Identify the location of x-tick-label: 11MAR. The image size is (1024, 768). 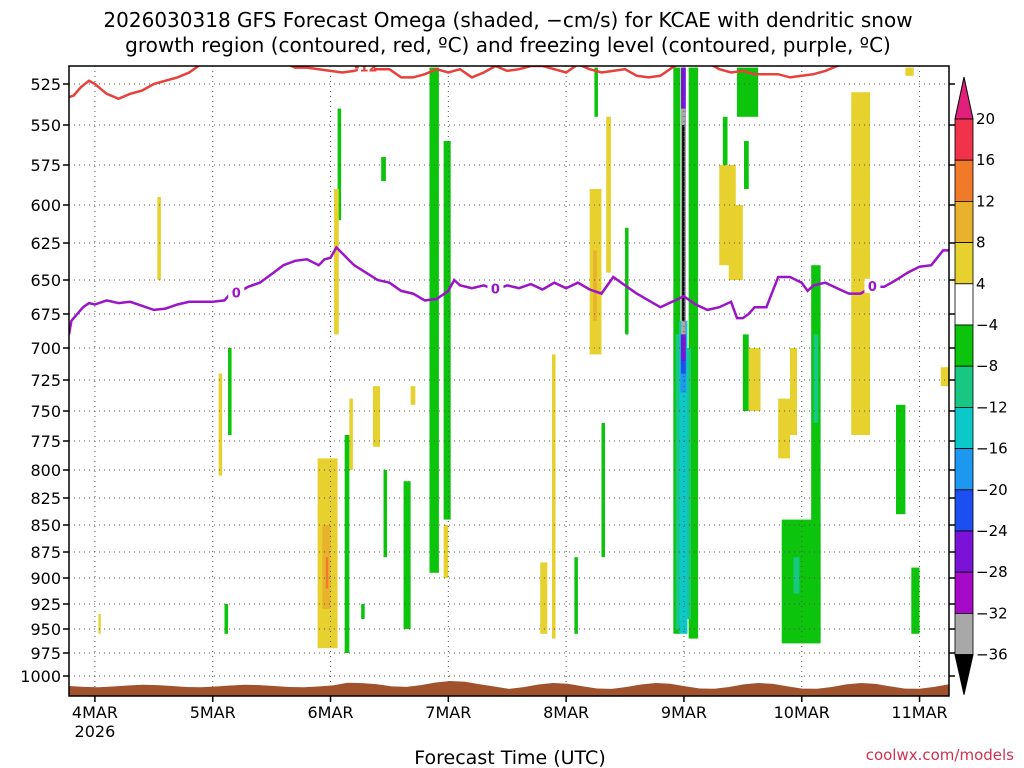
(919, 712).